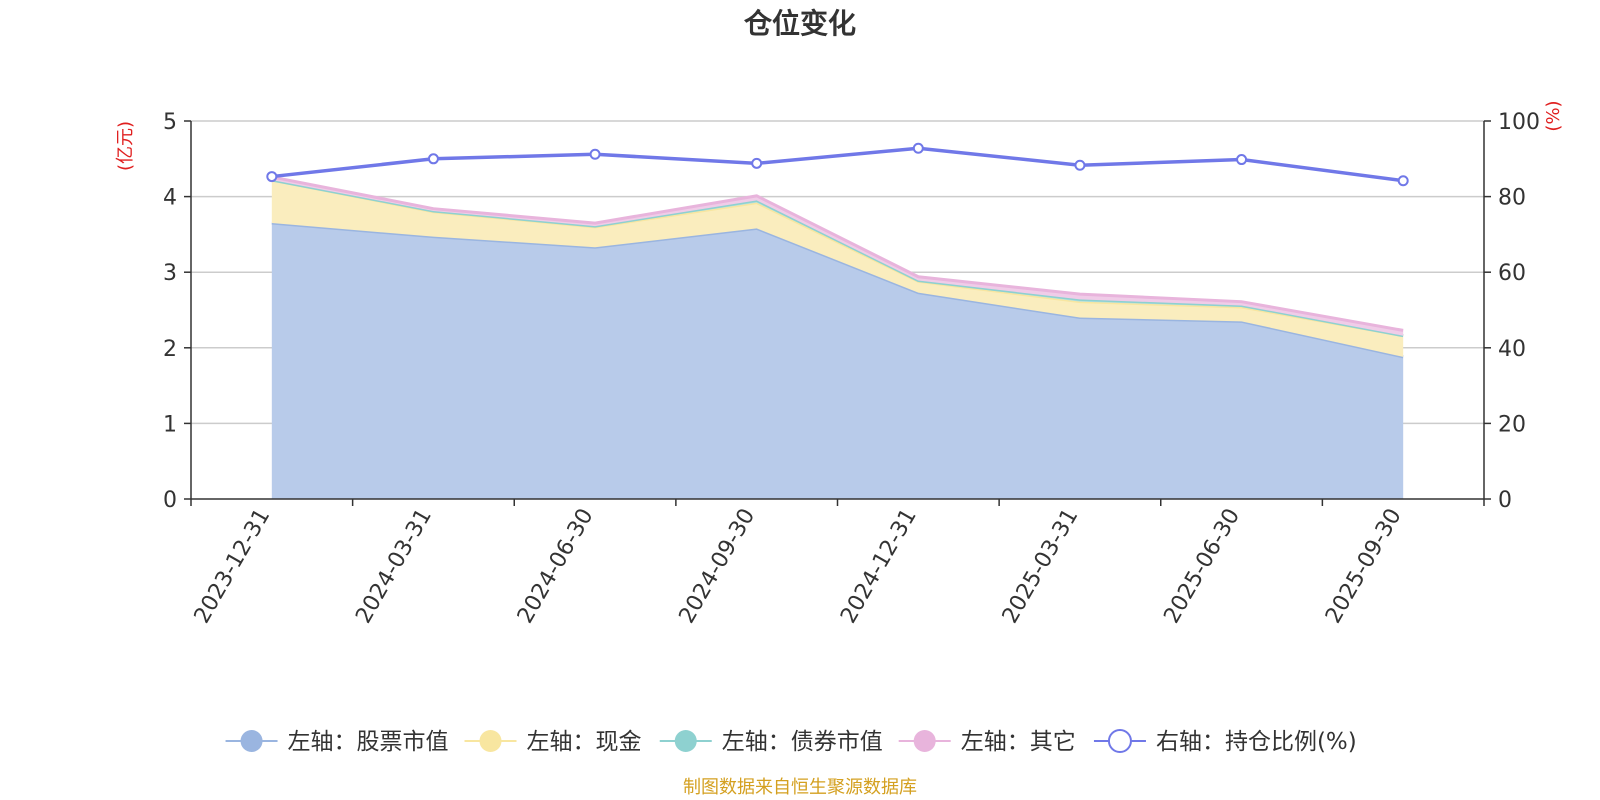  Describe the element at coordinates (394, 566) in the screenshot. I see `x-tick-label: 2024-03-31` at that location.